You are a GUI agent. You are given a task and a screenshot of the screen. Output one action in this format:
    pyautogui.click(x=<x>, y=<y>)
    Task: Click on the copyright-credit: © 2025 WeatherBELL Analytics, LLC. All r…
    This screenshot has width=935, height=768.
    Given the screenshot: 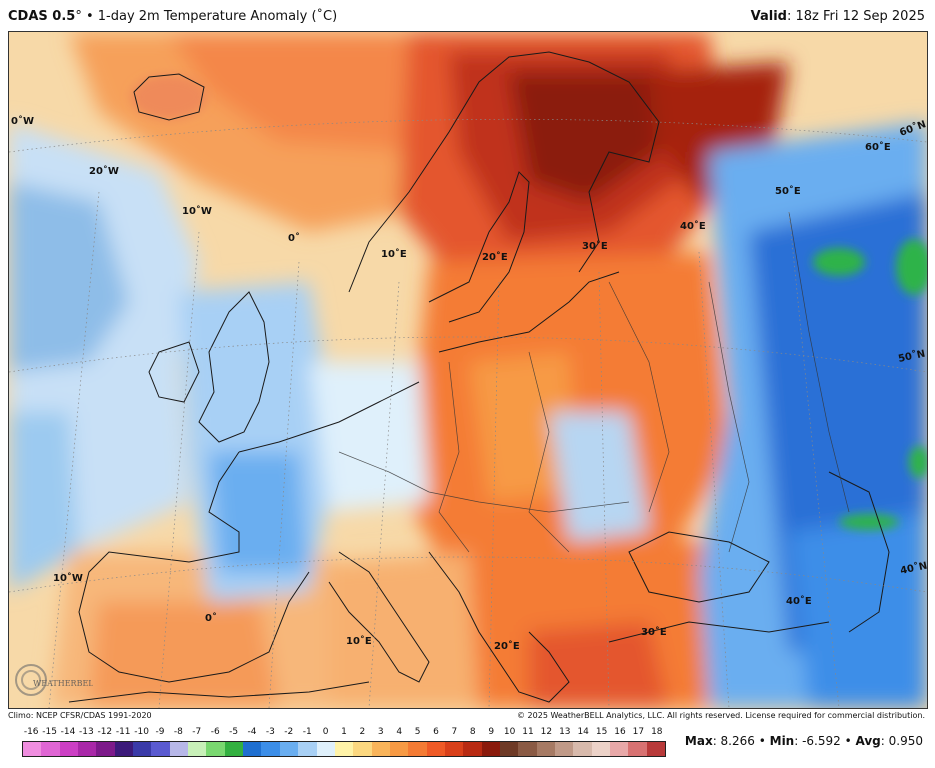 What is the action you would take?
    pyautogui.click(x=721, y=715)
    